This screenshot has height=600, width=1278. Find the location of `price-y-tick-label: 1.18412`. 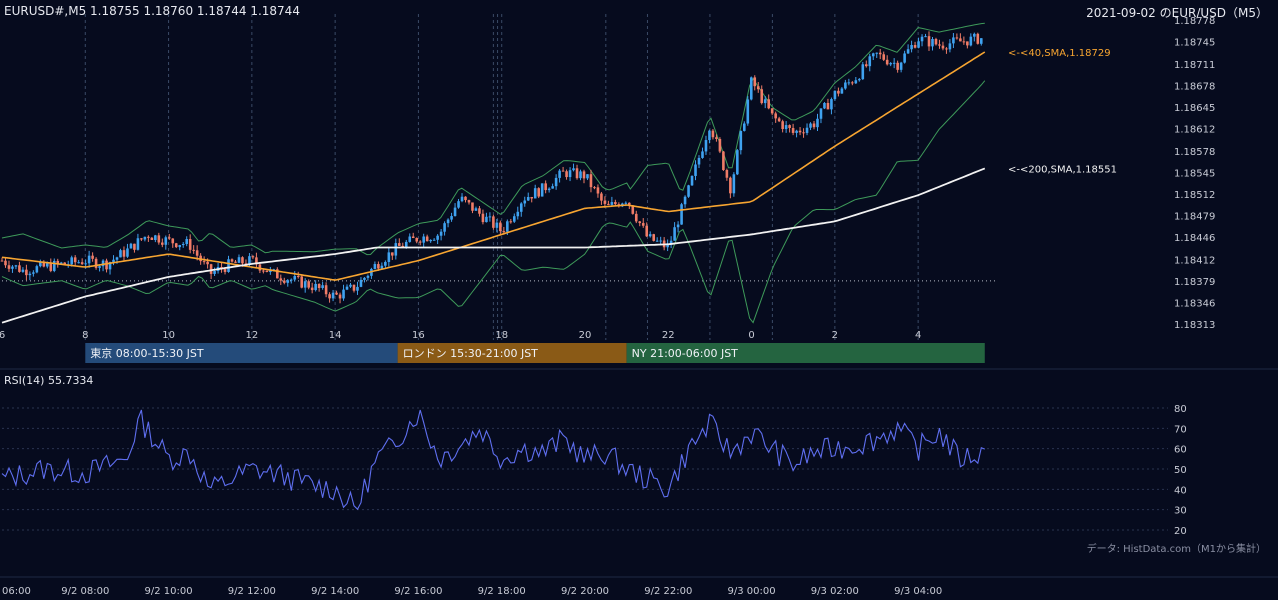

price-y-tick-label: 1.18412 is located at coordinates (1194, 260).